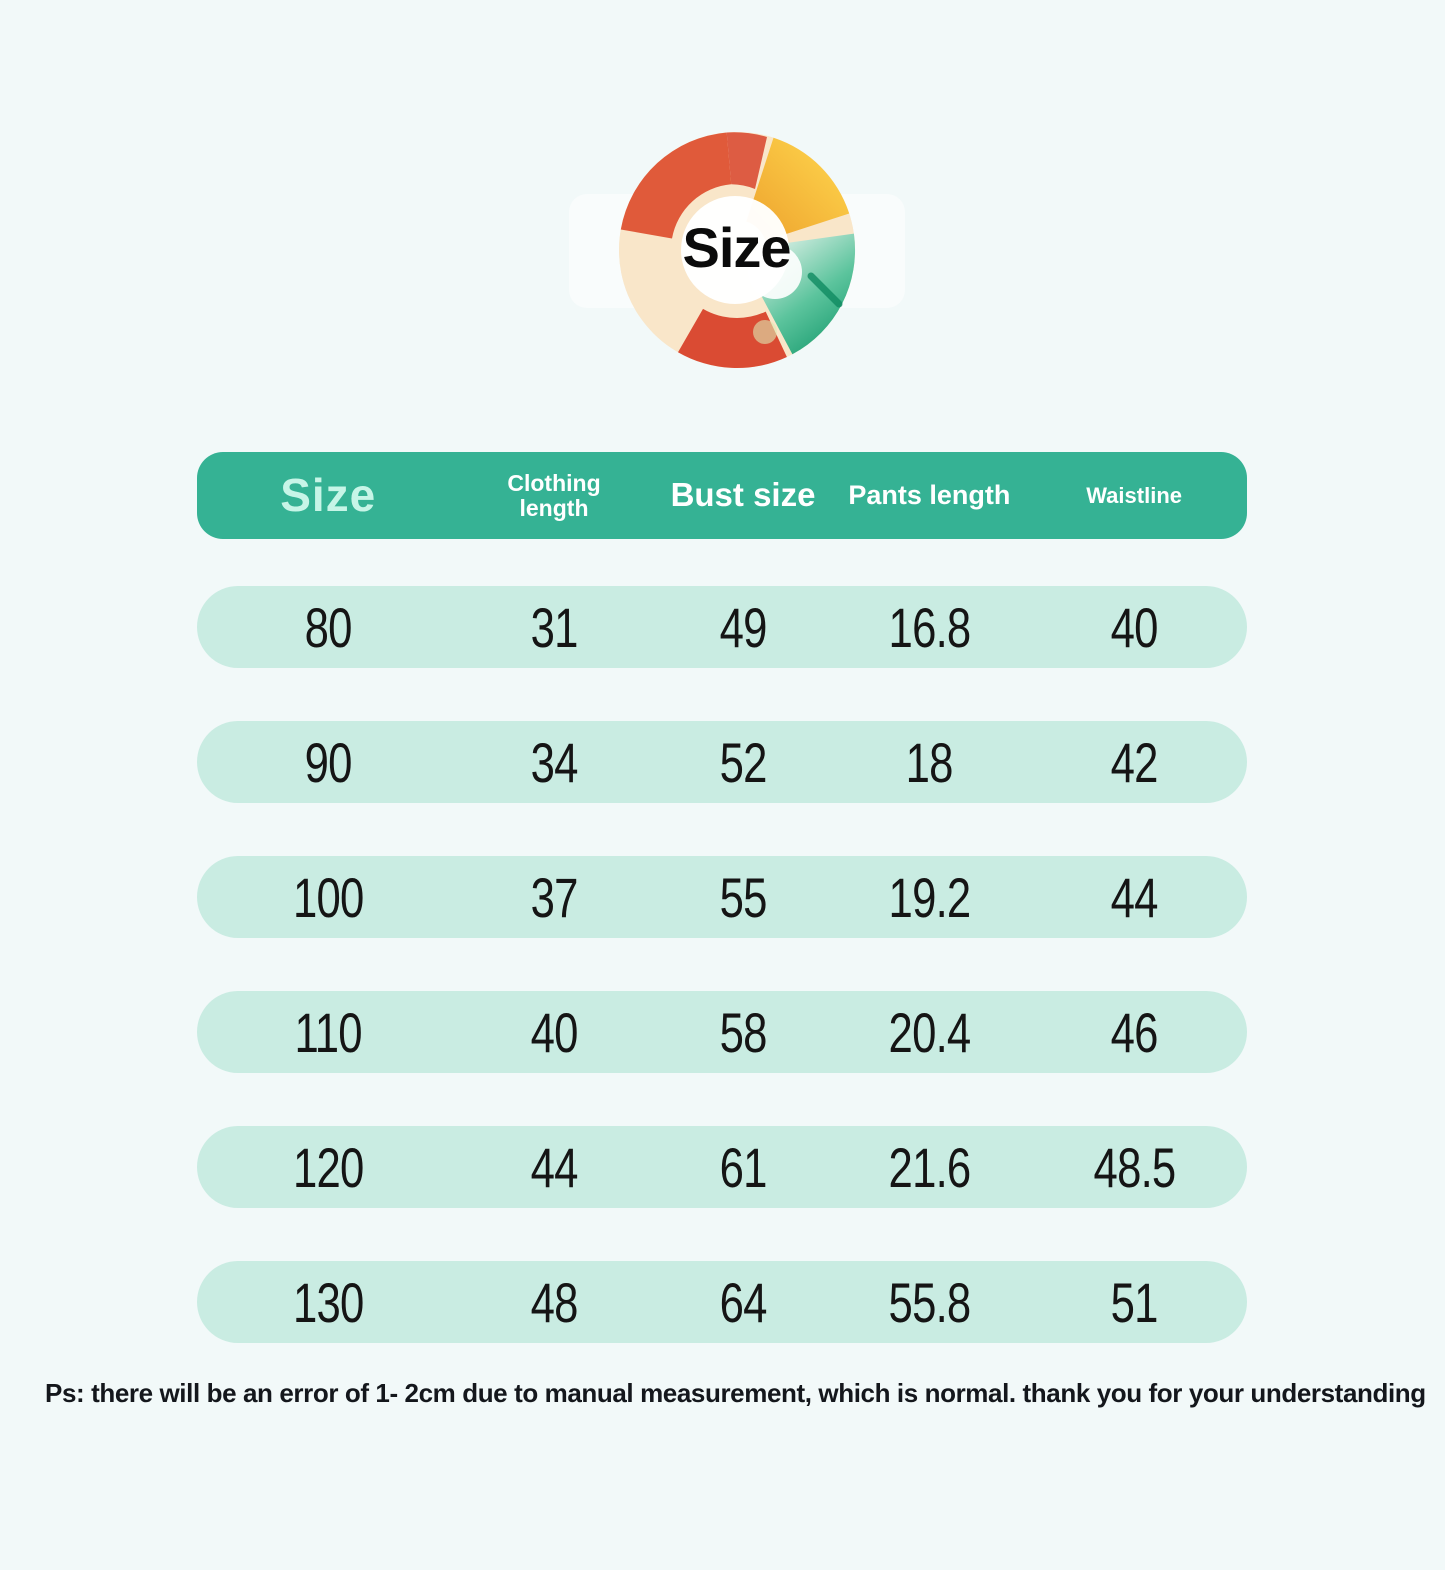 The height and width of the screenshot is (1570, 1445). I want to click on table-row-110: 110 40 58 20.4 46, so click(722, 1032).